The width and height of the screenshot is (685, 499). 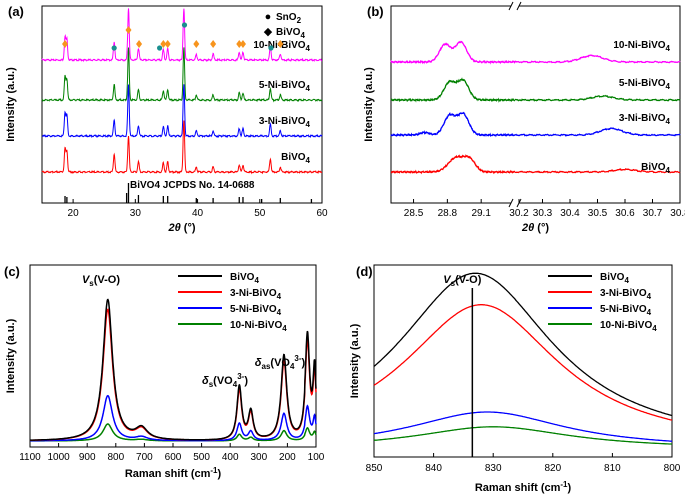 I want to click on panel-c-legend-label-main: BiVO, so click(x=242, y=277).